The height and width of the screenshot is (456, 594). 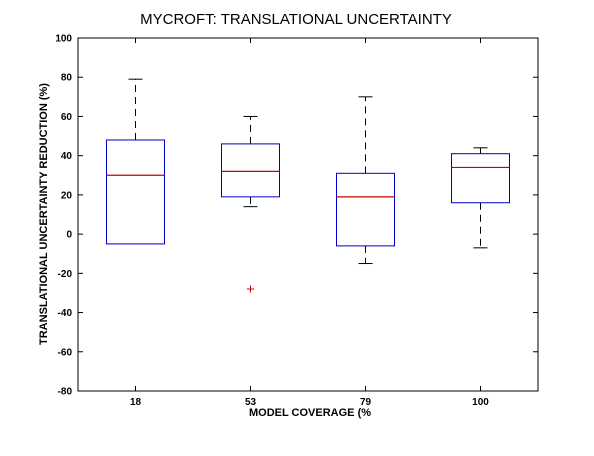 What do you see at coordinates (65, 274) in the screenshot?
I see `y-tick-label: -20` at bounding box center [65, 274].